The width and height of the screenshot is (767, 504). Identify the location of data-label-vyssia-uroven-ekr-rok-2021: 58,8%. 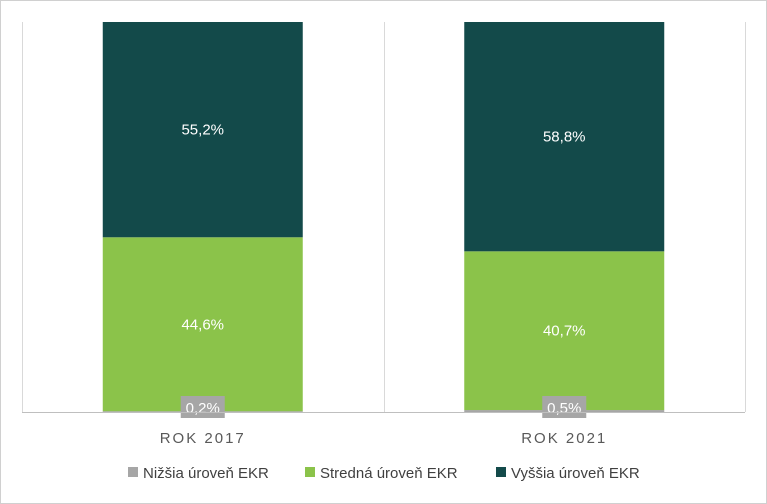
(564, 137).